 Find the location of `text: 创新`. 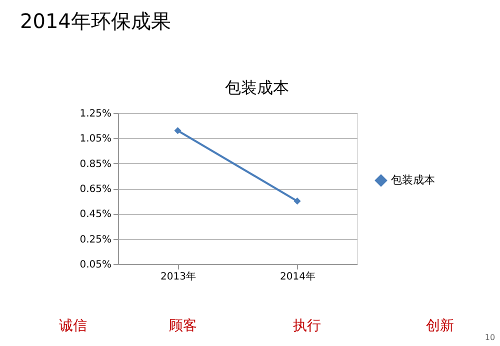

text: 创新 is located at coordinates (440, 326).